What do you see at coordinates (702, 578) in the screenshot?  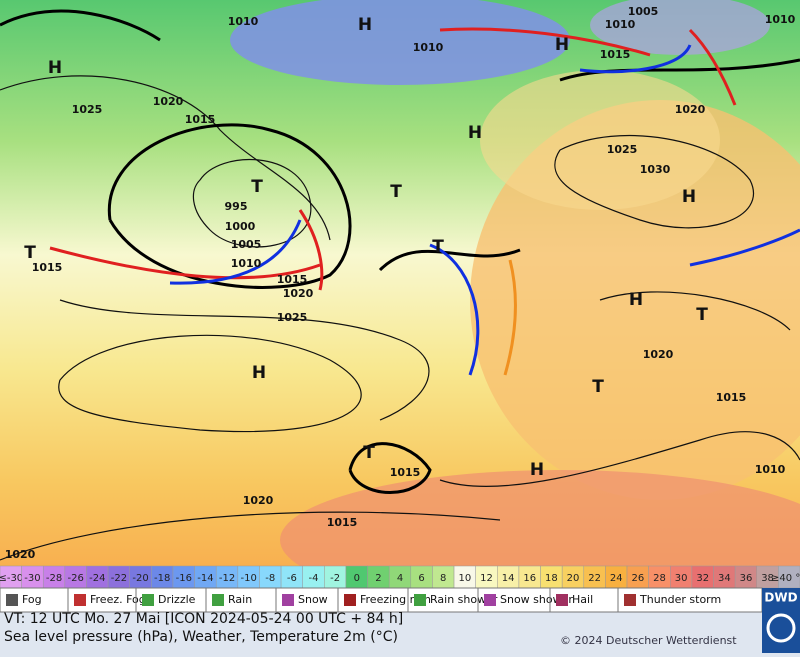 I see `scale-label: 32` at bounding box center [702, 578].